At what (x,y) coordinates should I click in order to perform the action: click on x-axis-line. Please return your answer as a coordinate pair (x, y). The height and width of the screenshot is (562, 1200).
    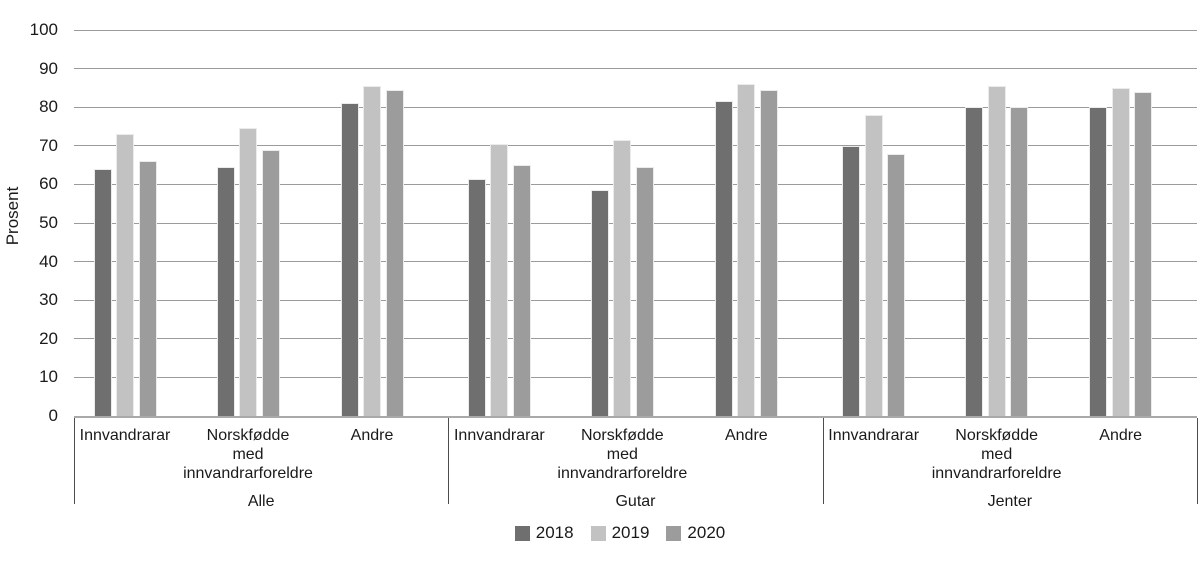
    Looking at the image, I should click on (635, 417).